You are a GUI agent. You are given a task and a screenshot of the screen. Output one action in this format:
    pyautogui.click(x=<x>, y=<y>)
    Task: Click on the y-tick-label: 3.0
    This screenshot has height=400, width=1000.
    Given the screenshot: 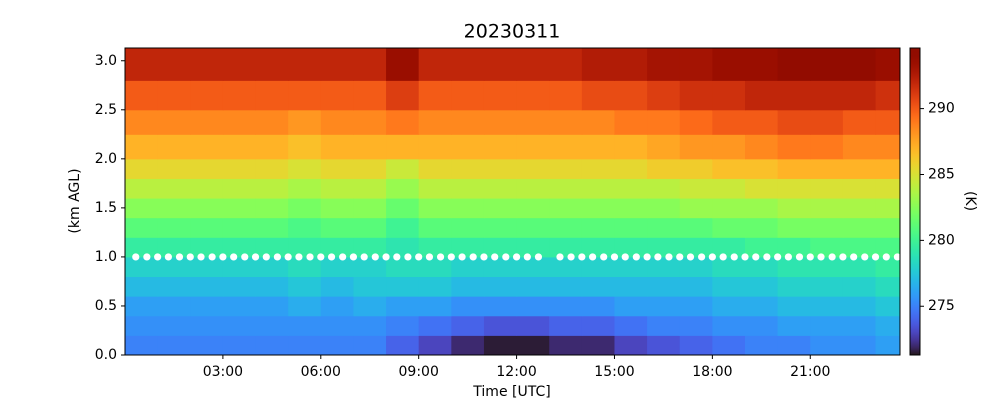 What is the action you would take?
    pyautogui.click(x=106, y=61)
    